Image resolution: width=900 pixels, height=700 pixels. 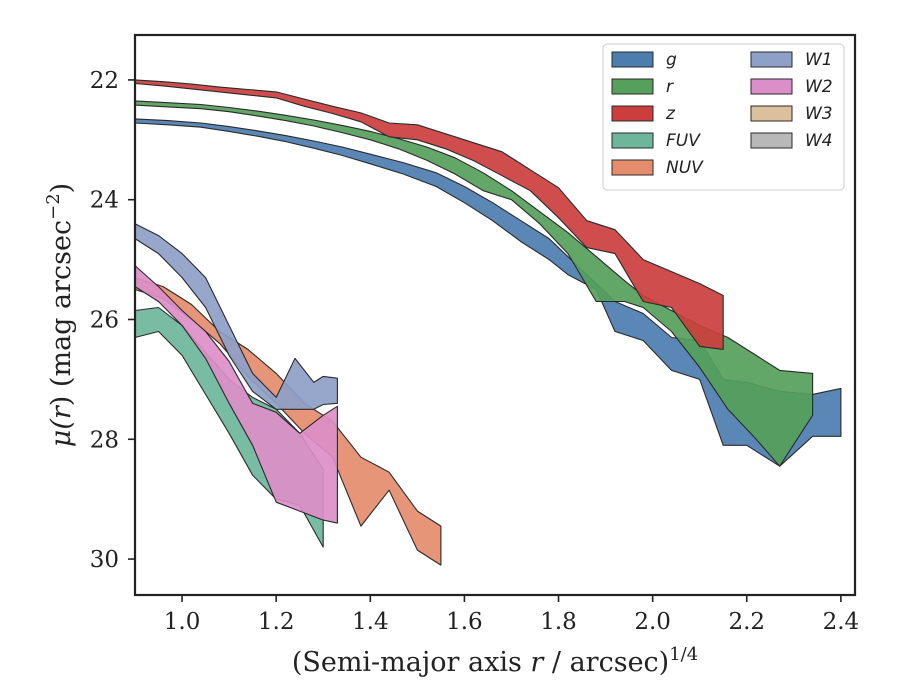 What do you see at coordinates (841, 622) in the screenshot?
I see `x-tick-label: 2.4` at bounding box center [841, 622].